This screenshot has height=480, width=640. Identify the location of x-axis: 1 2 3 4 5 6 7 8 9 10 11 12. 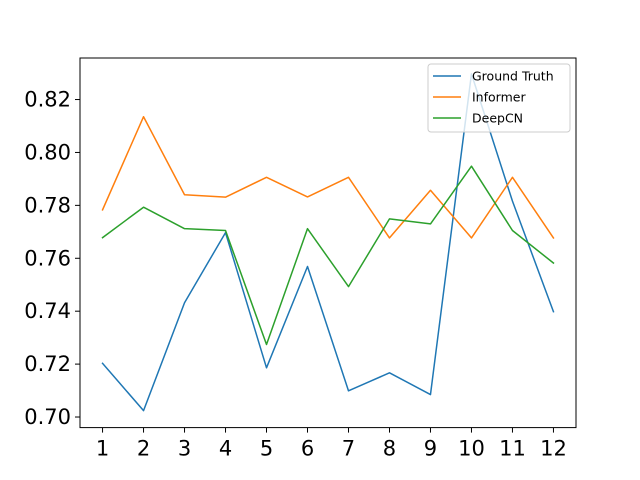
(331, 444).